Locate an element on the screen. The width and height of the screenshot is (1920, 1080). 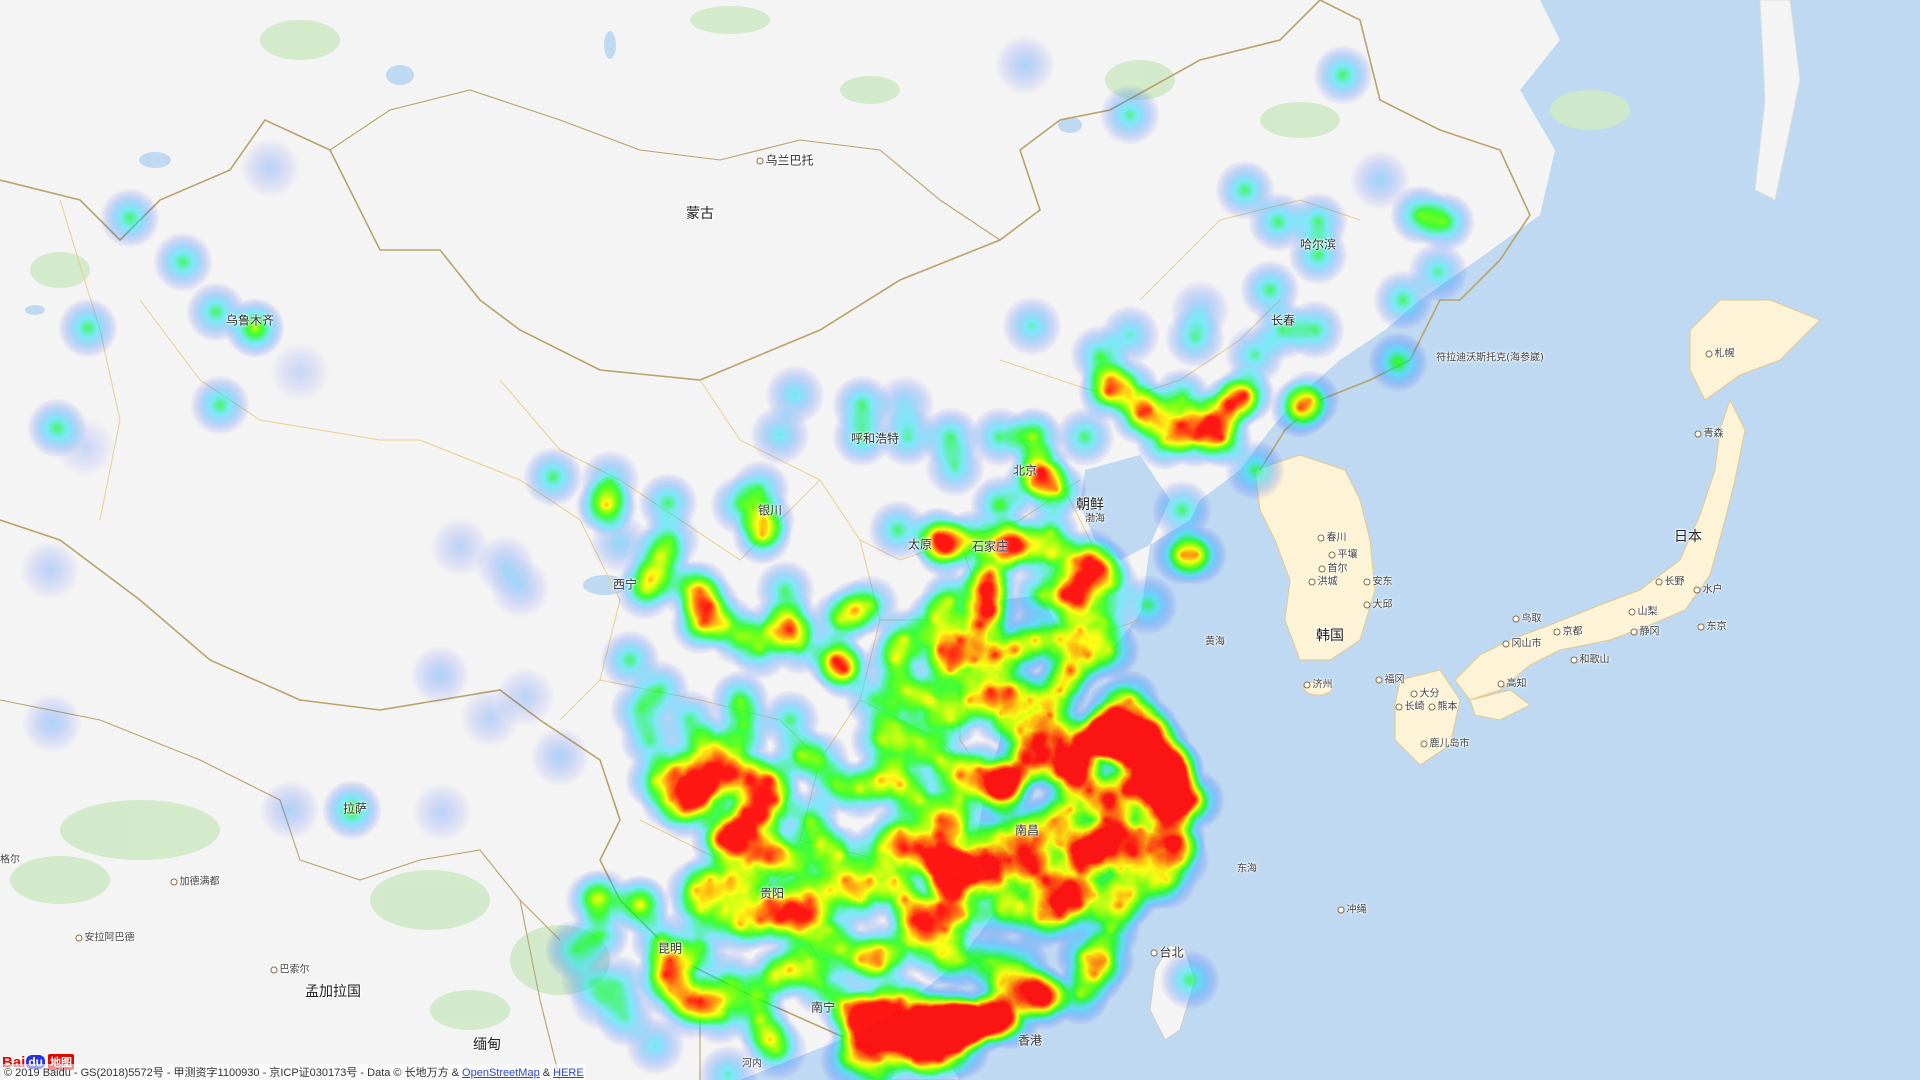
map-label: 北京 is located at coordinates (1025, 470).